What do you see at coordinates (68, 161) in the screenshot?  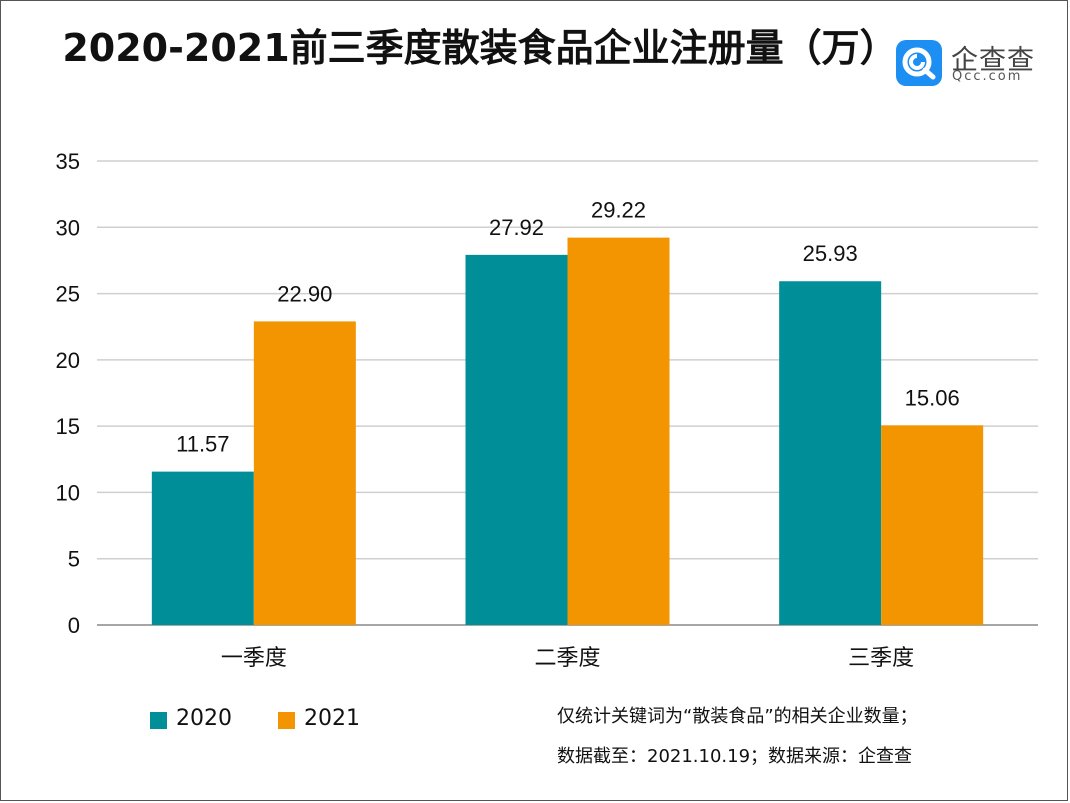 I see `y-tick-label: 35` at bounding box center [68, 161].